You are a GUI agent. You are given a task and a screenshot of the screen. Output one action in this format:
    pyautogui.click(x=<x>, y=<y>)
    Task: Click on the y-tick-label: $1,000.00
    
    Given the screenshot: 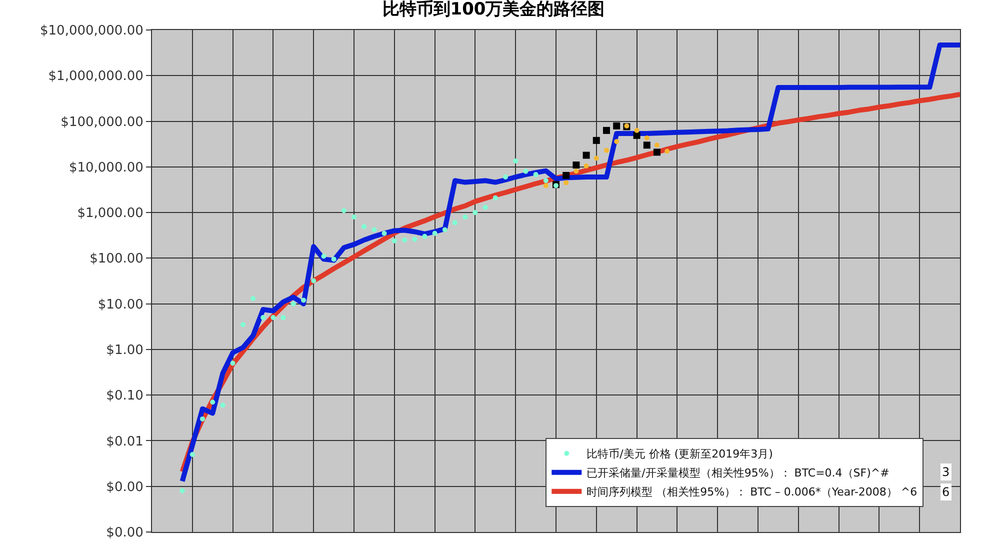 What is the action you would take?
    pyautogui.click(x=110, y=214)
    